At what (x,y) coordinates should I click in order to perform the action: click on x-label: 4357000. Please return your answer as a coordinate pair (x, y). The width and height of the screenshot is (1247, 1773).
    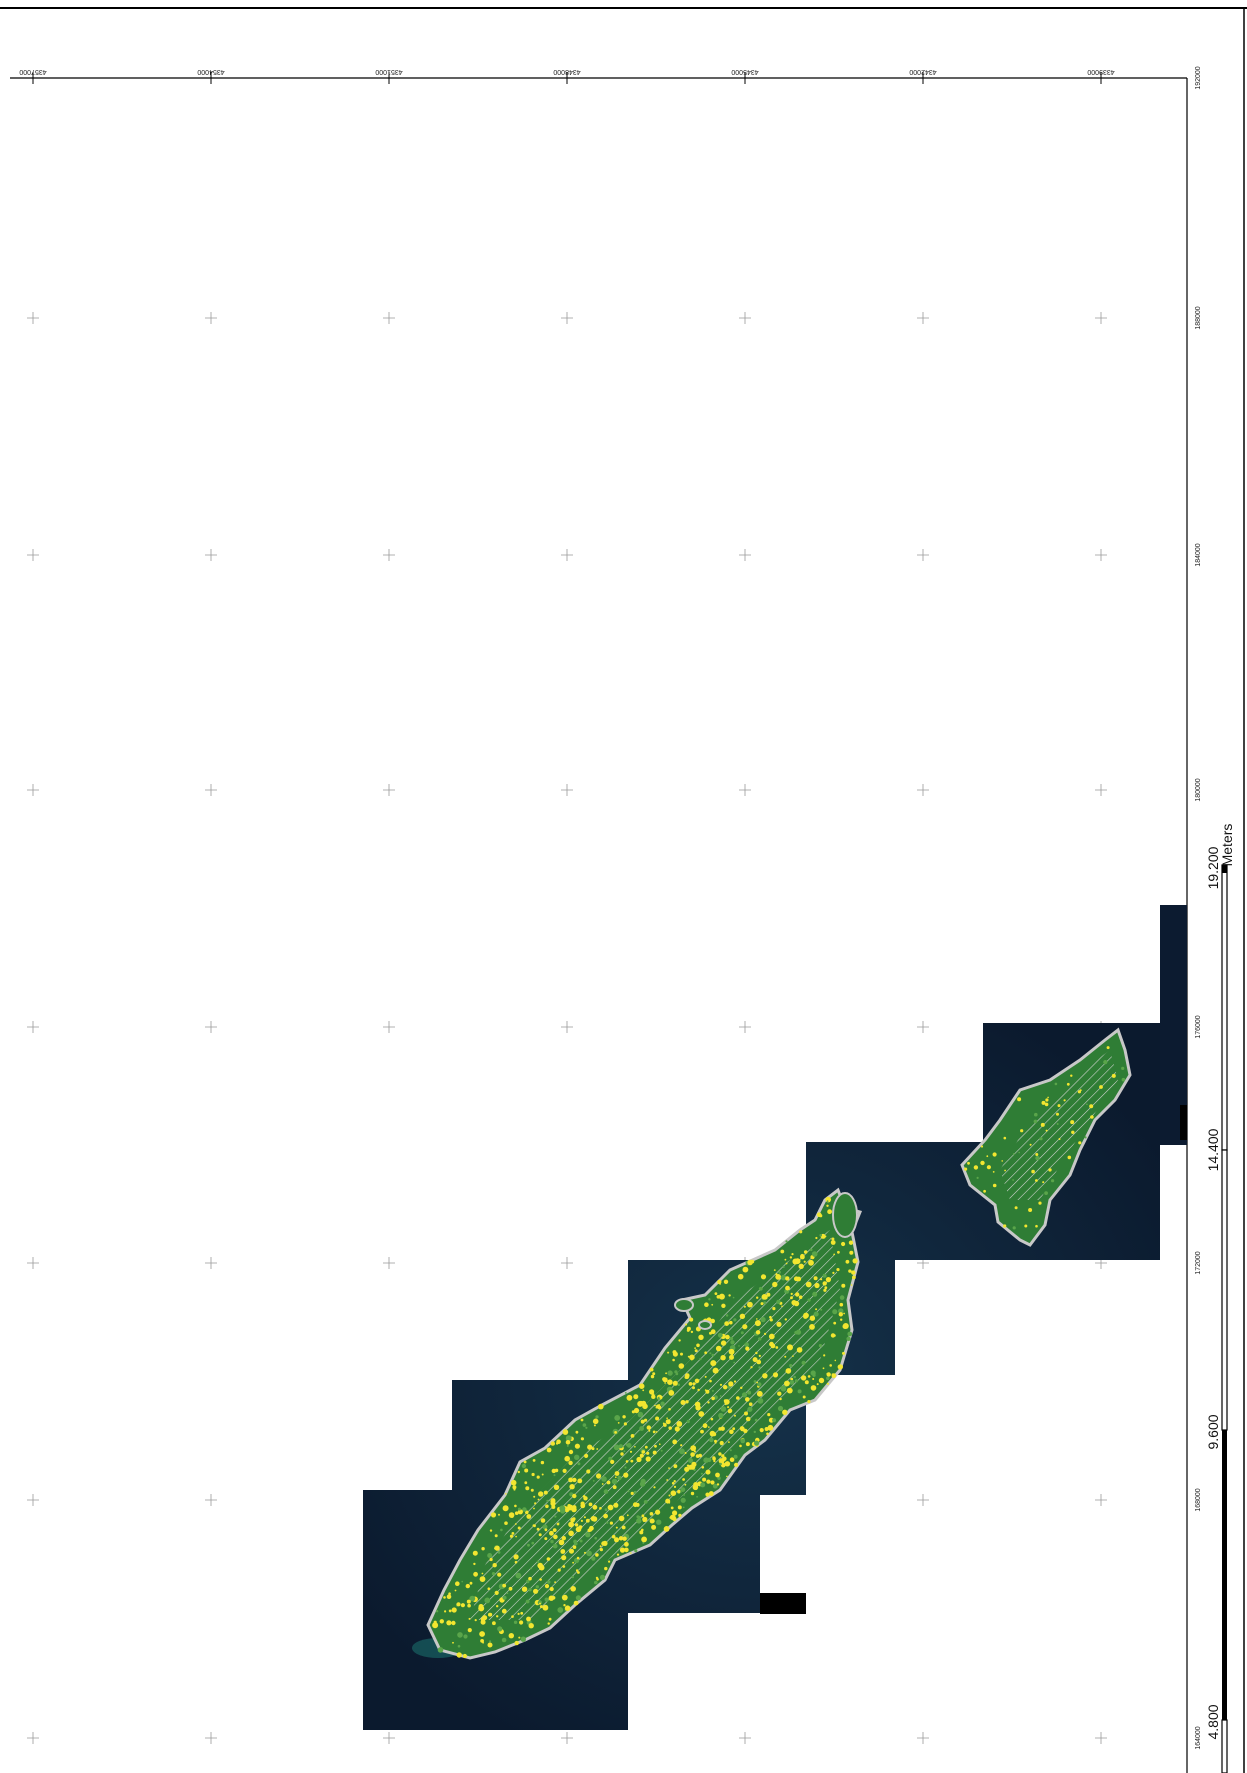
    Looking at the image, I should click on (32, 71).